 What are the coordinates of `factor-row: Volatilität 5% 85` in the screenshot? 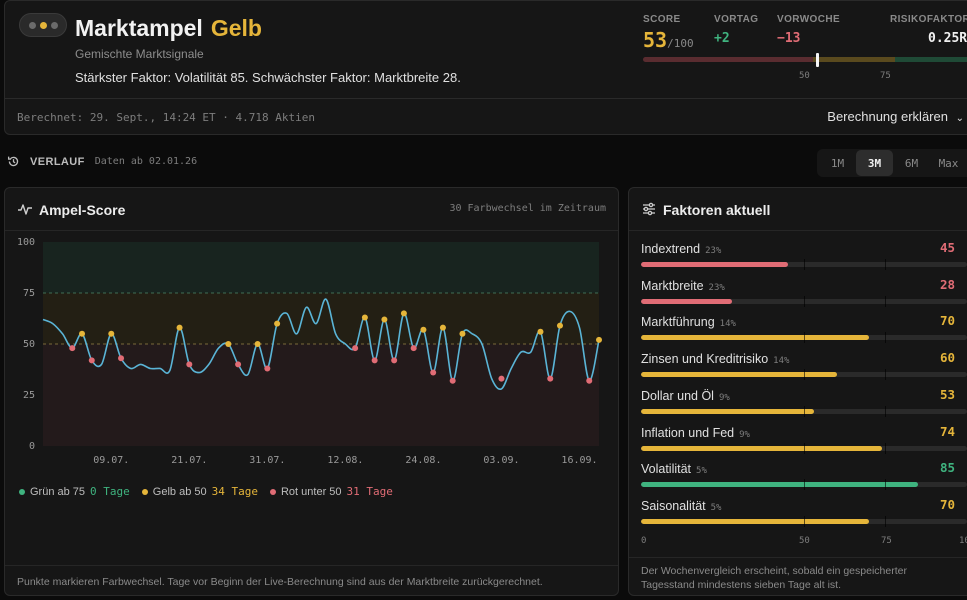 It's located at (804, 475).